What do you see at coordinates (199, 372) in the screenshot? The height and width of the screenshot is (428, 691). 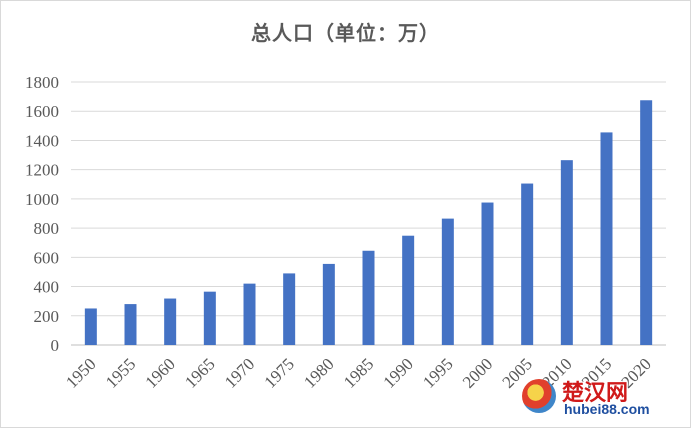 I see `x-tick-label: 1965` at bounding box center [199, 372].